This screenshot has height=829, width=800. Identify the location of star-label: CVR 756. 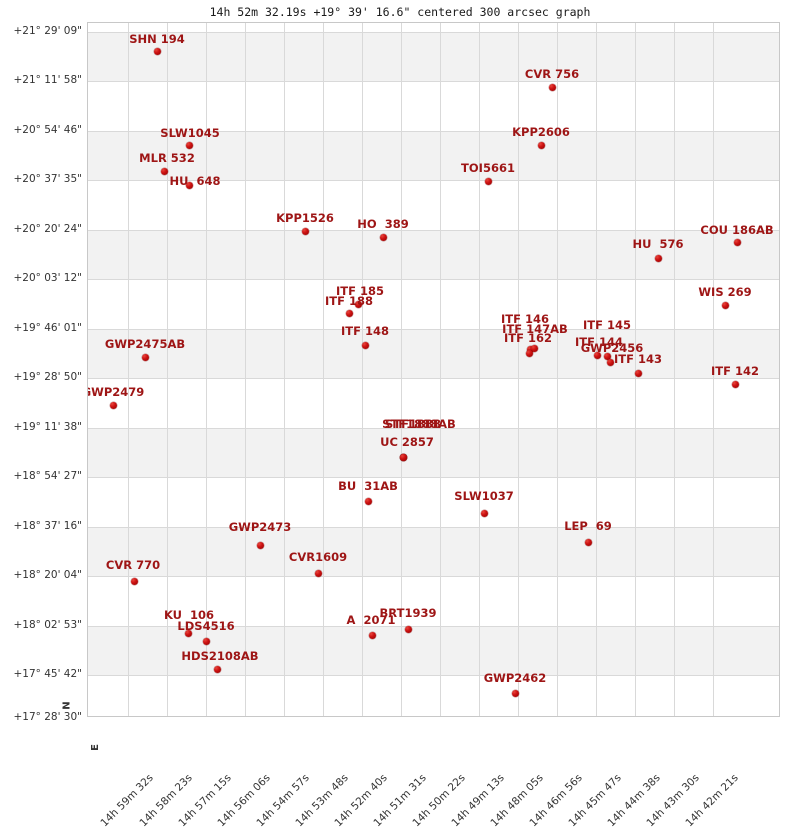
(552, 74).